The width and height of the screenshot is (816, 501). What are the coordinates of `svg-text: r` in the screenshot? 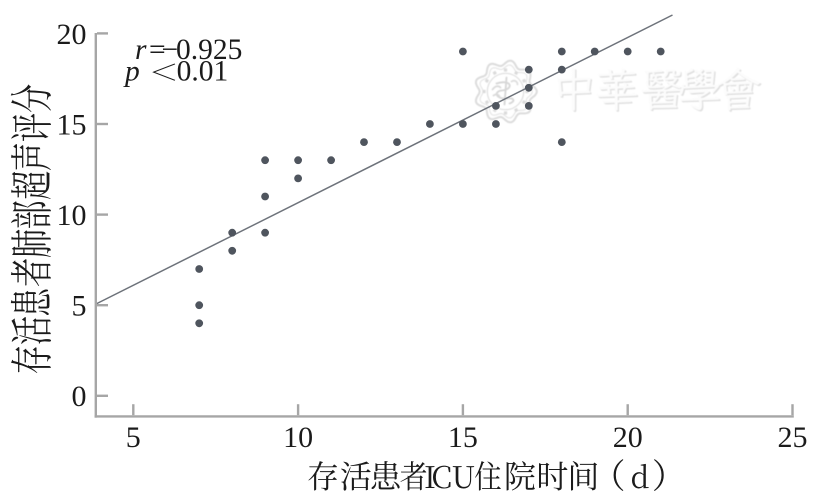 It's located at (141, 50).